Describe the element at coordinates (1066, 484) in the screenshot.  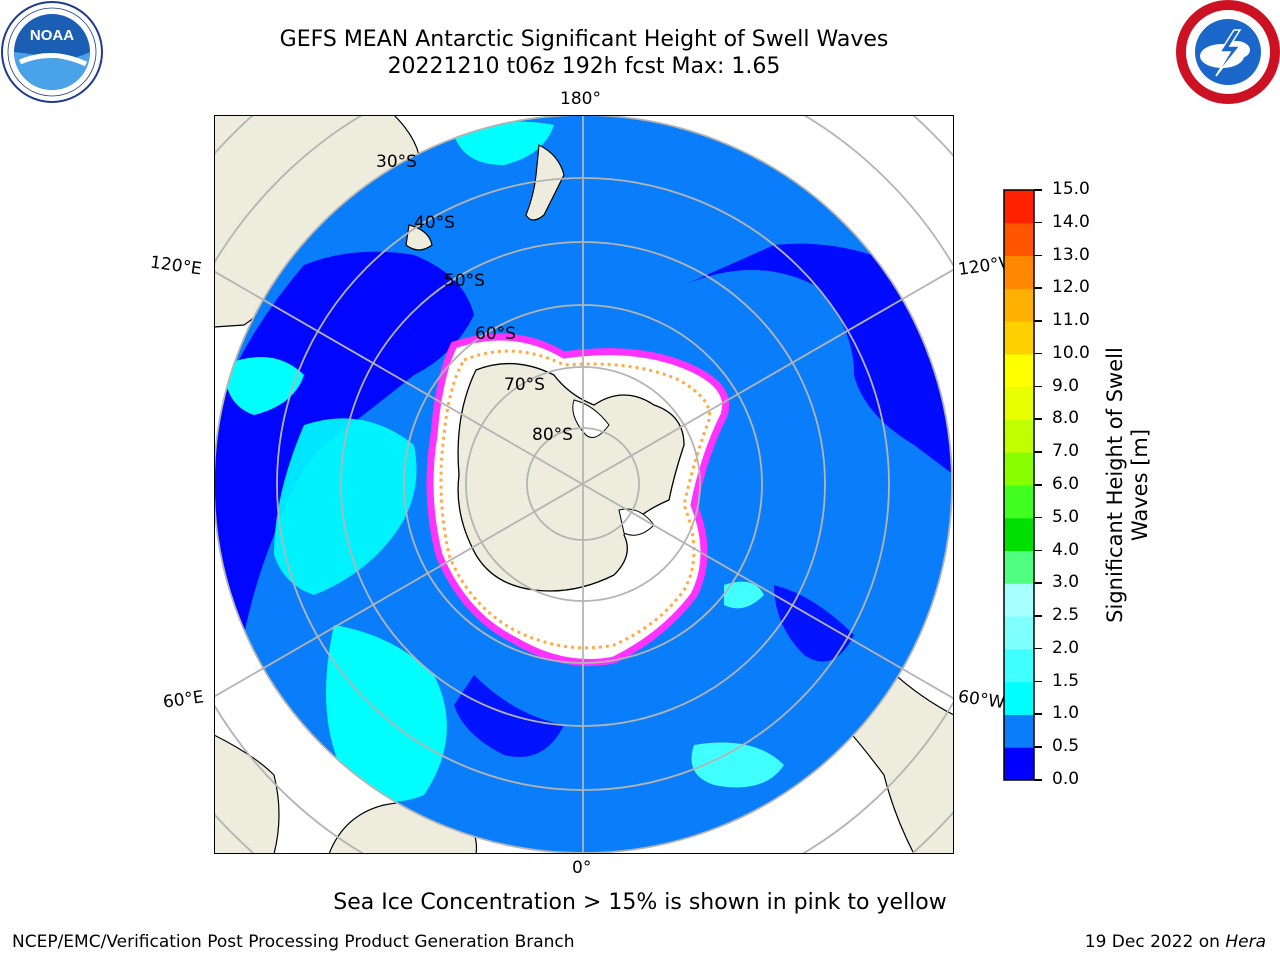
I see `colorbar-tick-label: 6.0` at that location.